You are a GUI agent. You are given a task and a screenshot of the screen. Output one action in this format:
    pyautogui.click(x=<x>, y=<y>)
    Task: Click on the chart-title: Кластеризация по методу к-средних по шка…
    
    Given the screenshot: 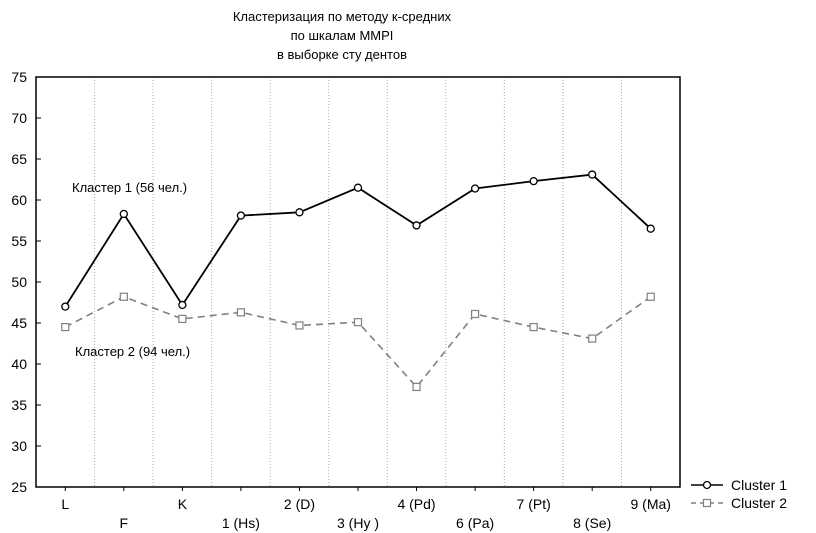 What is the action you would take?
    pyautogui.click(x=342, y=35)
    